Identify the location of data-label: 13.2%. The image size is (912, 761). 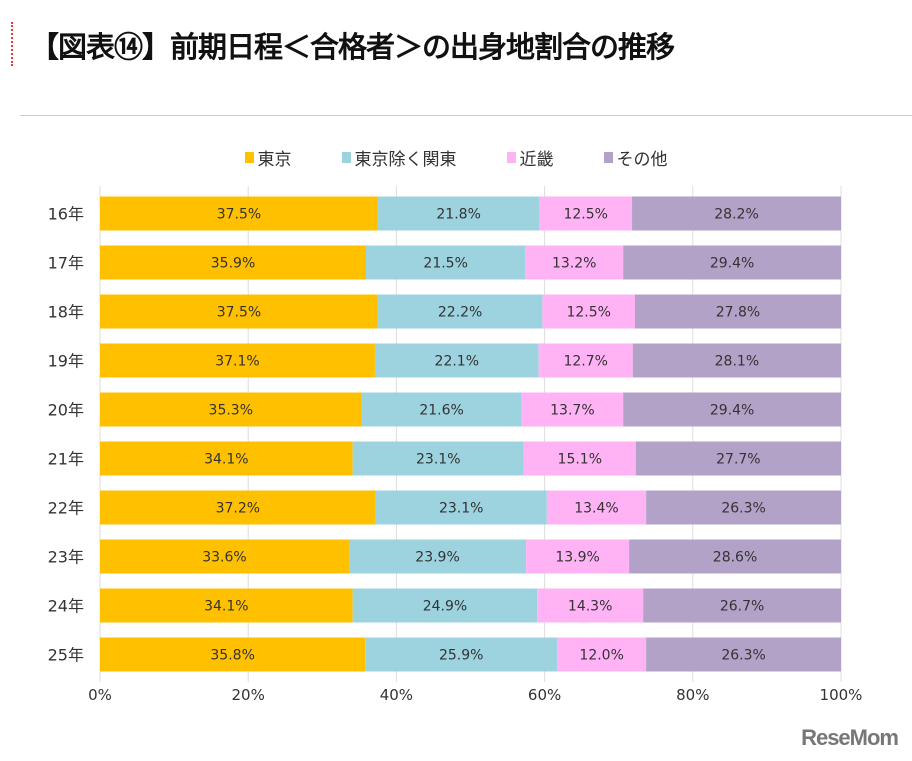
(574, 264).